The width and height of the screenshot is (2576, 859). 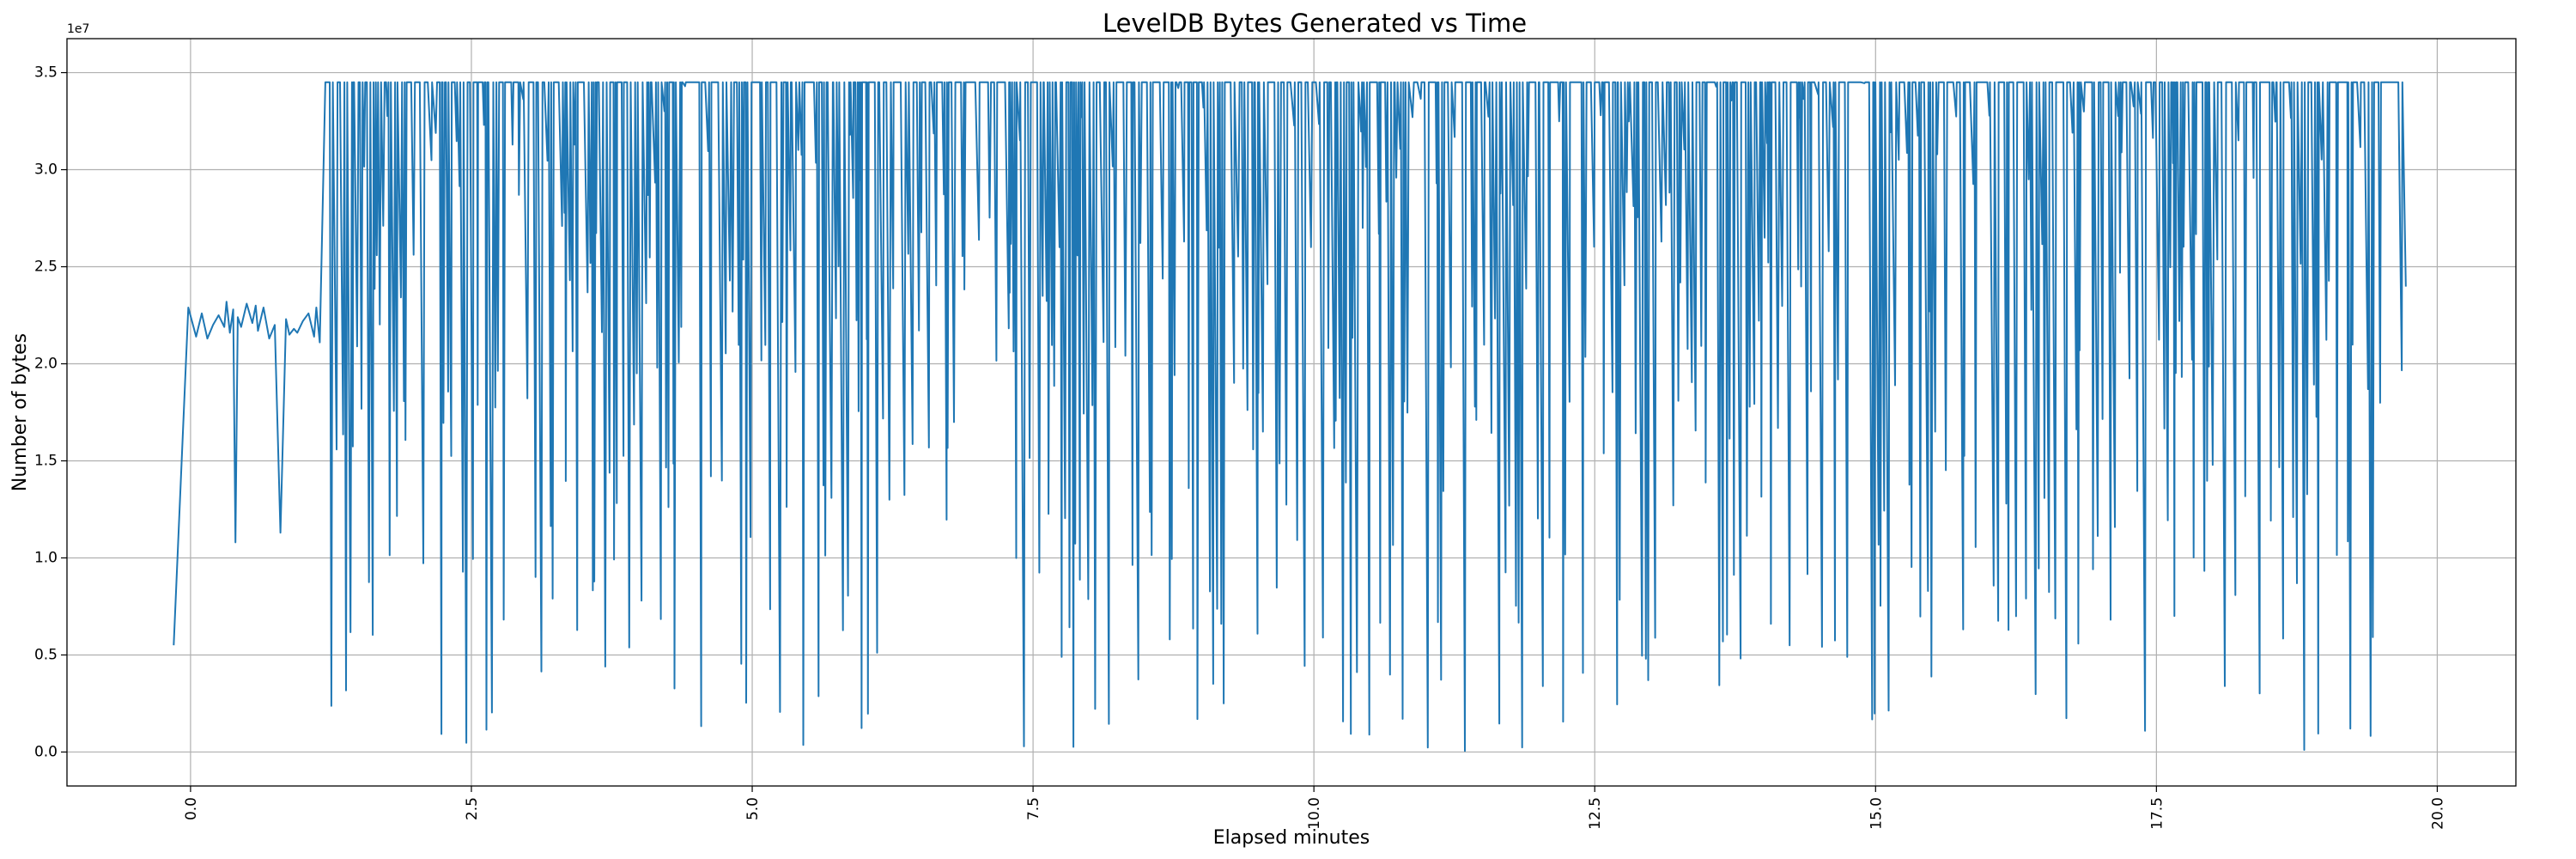 I want to click on x-tick-label: 0.0, so click(x=191, y=809).